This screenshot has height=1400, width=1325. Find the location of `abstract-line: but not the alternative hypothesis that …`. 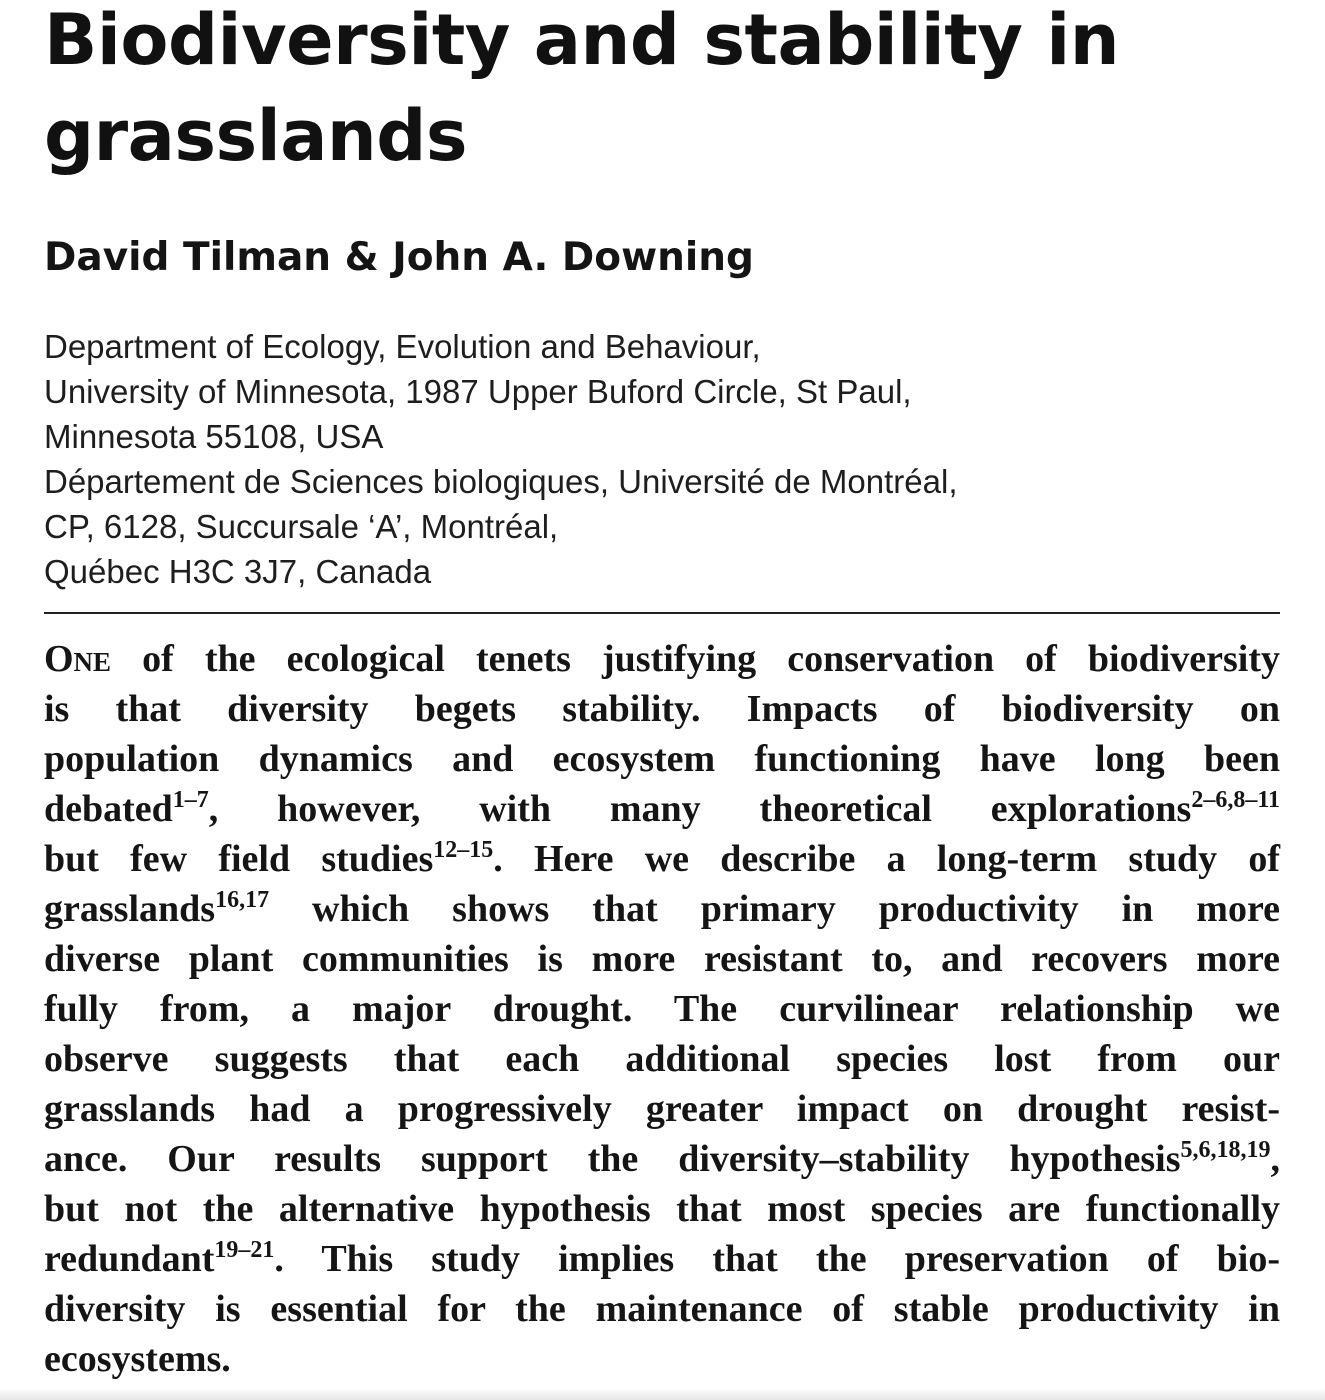

abstract-line: but not the alternative hypothesis that … is located at coordinates (662, 1209).